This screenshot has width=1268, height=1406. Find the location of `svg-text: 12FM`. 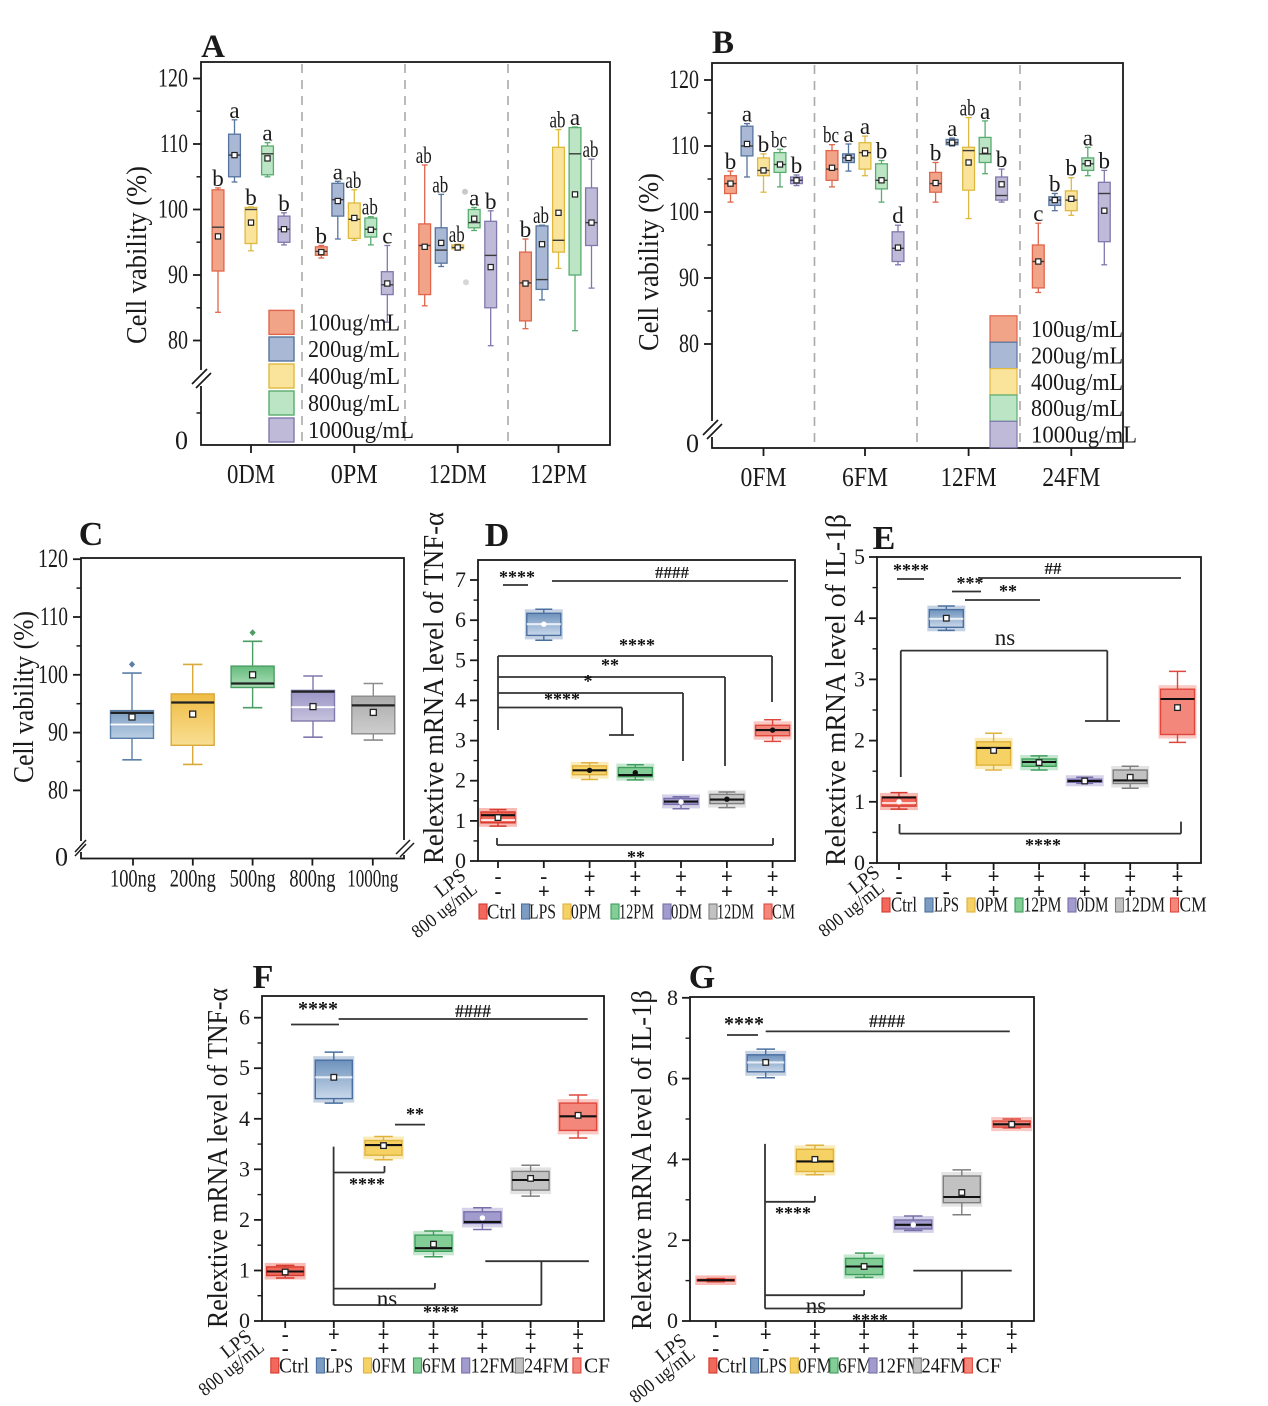

svg-text: 12FM is located at coordinates (969, 477).